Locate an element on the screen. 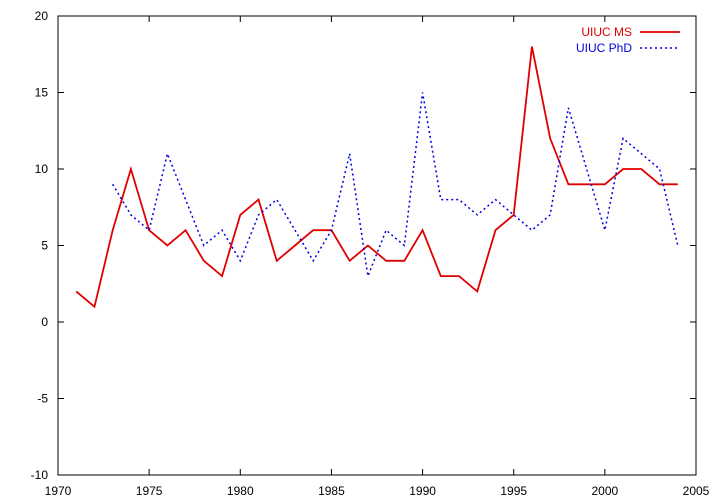 Image resolution: width=720 pixels, height=504 pixels. y-tick-label: 5 is located at coordinates (44, 246).